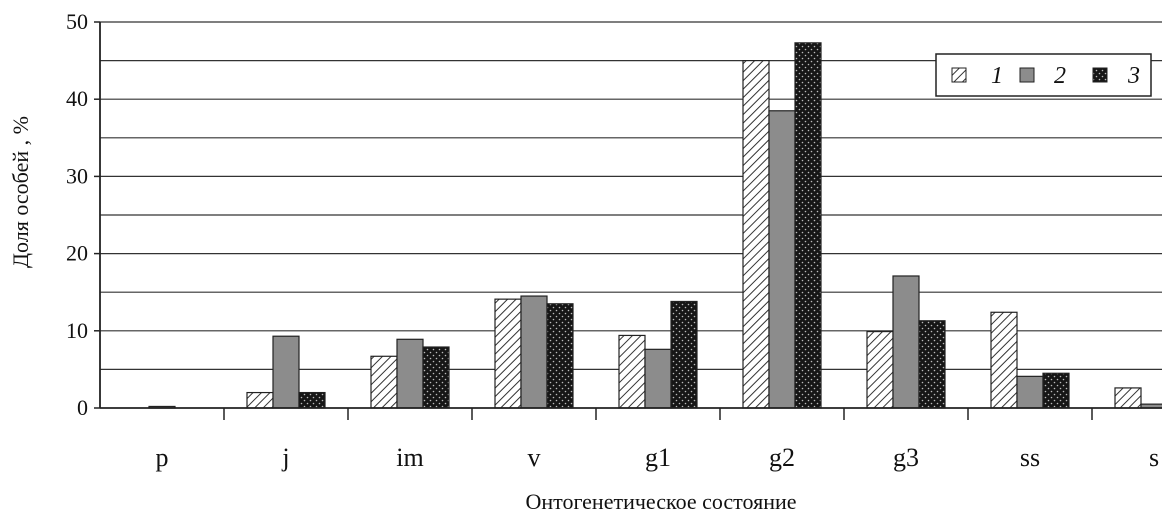  Describe the element at coordinates (410, 373) in the screenshot. I see `bar-series-2-im` at that location.